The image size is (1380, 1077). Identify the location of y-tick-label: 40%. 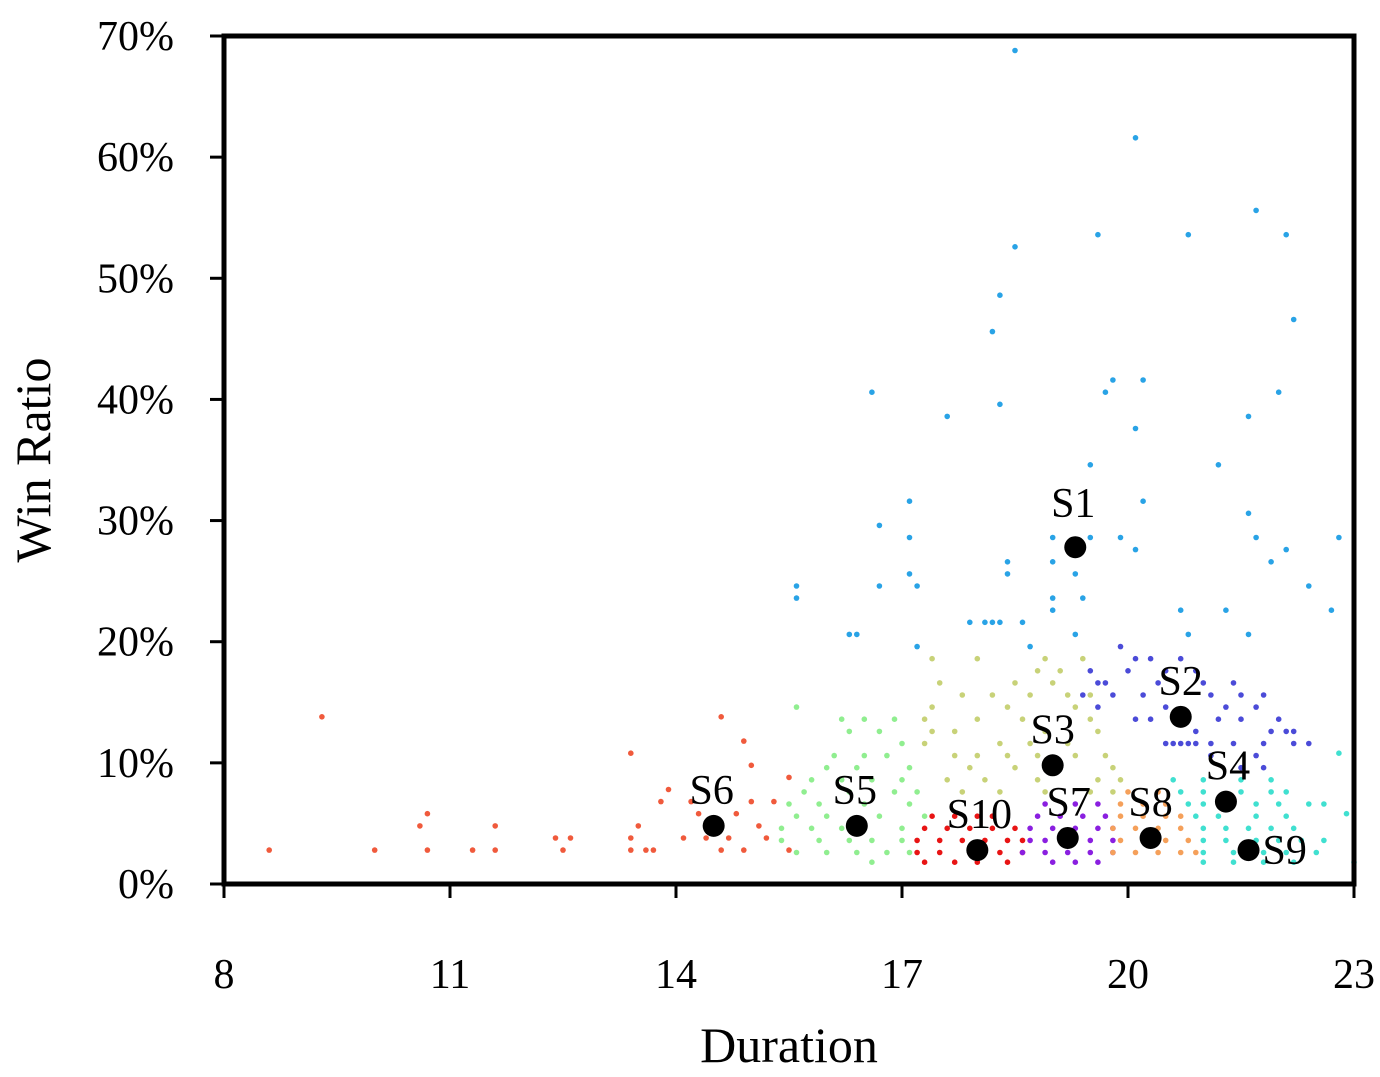
(135, 400).